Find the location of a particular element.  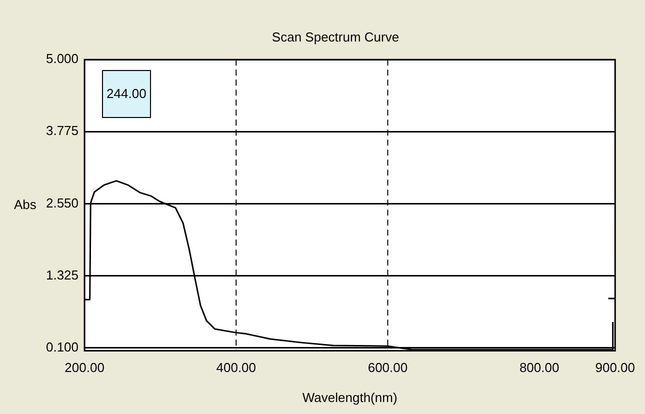

y-tick-label: 0.100 is located at coordinates (62, 346).